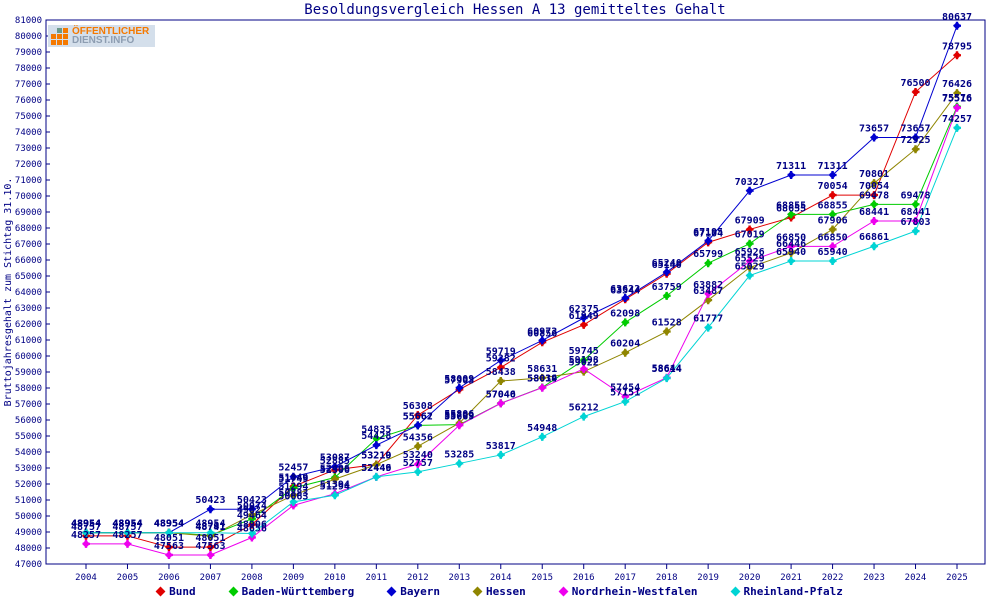 The image size is (1000, 600). What do you see at coordinates (750, 267) in the screenshot?
I see `svg-text: 65029` at bounding box center [750, 267].